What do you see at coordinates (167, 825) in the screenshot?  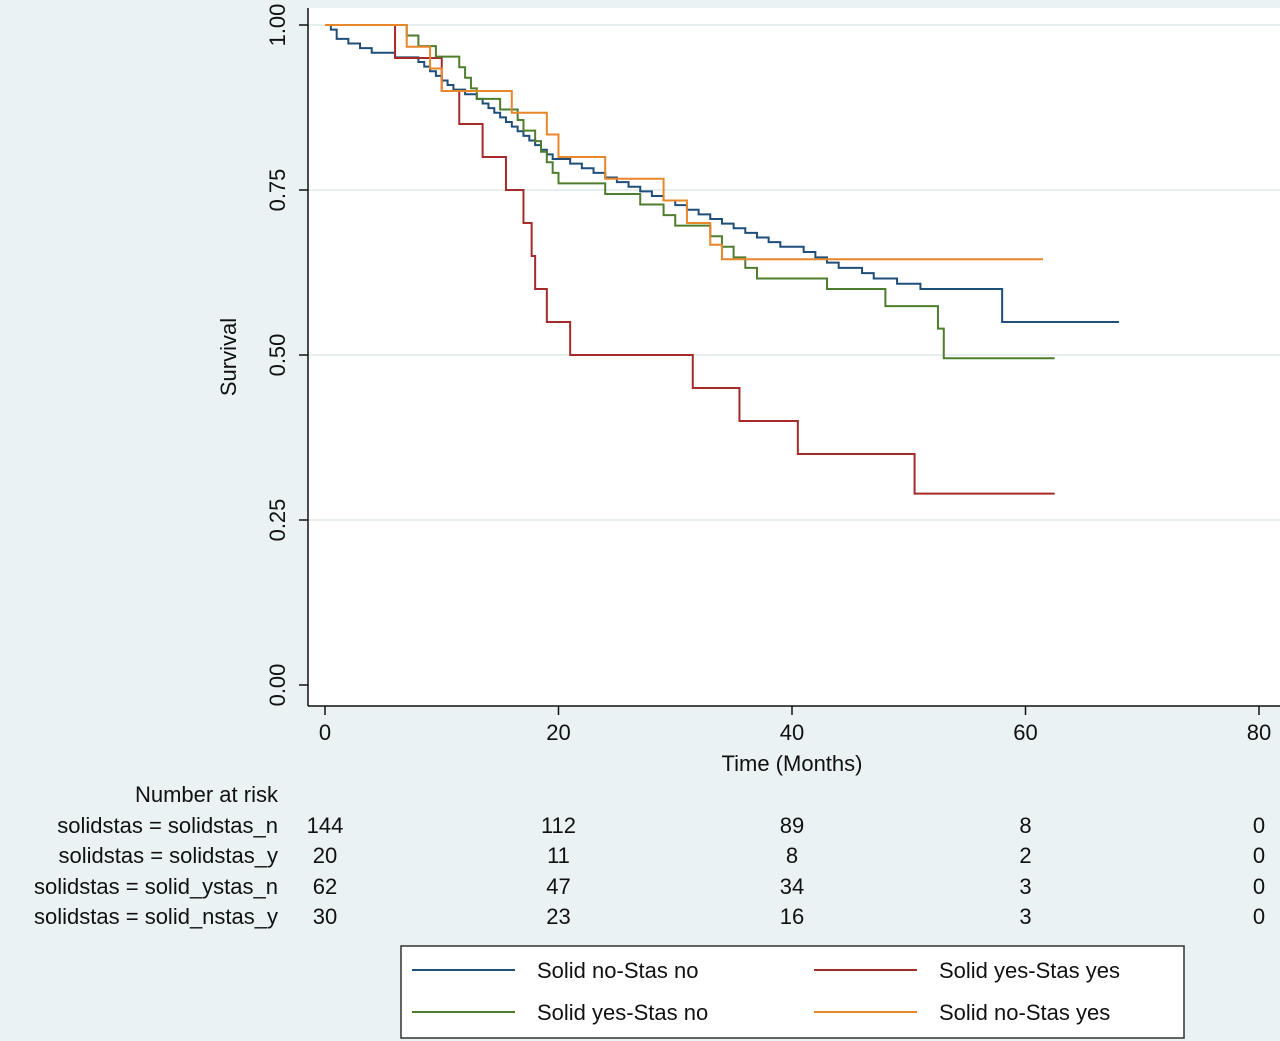 I see `risk-row-label: solidstas = solidstas_n` at bounding box center [167, 825].